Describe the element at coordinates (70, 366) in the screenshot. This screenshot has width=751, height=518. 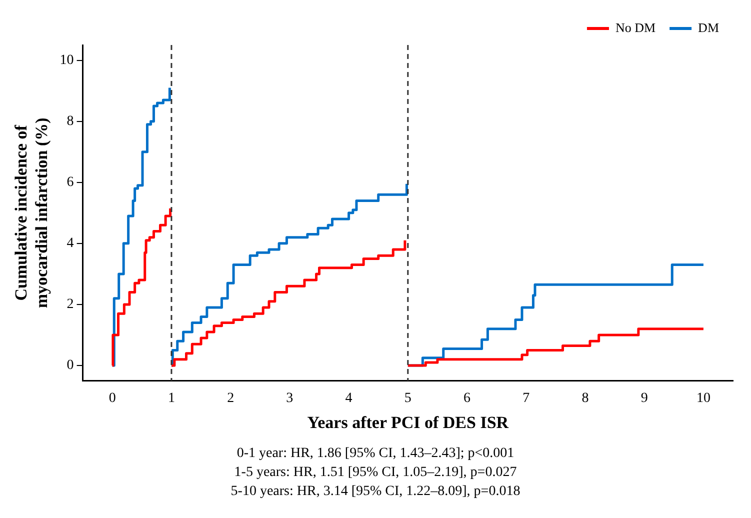
I see `y-tick-label: 0` at that location.